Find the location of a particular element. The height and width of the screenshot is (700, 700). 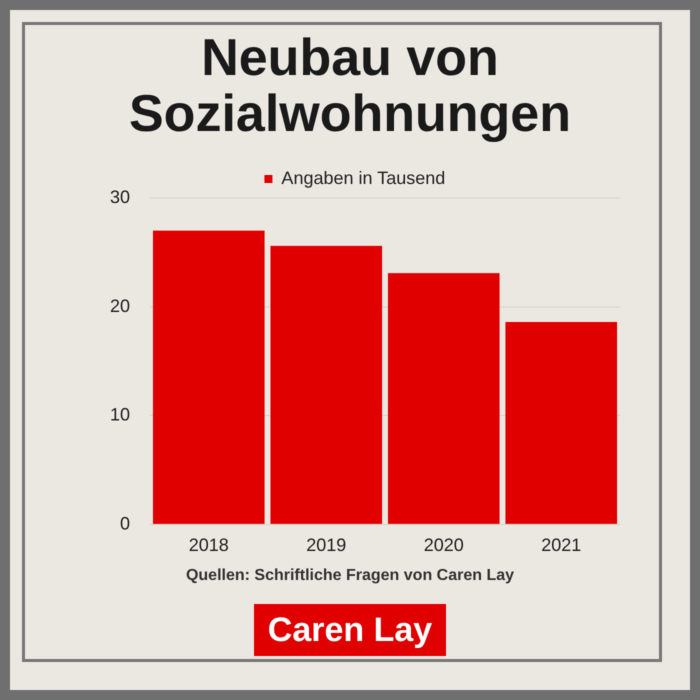

y-tick-label: 20 is located at coordinates (120, 306).